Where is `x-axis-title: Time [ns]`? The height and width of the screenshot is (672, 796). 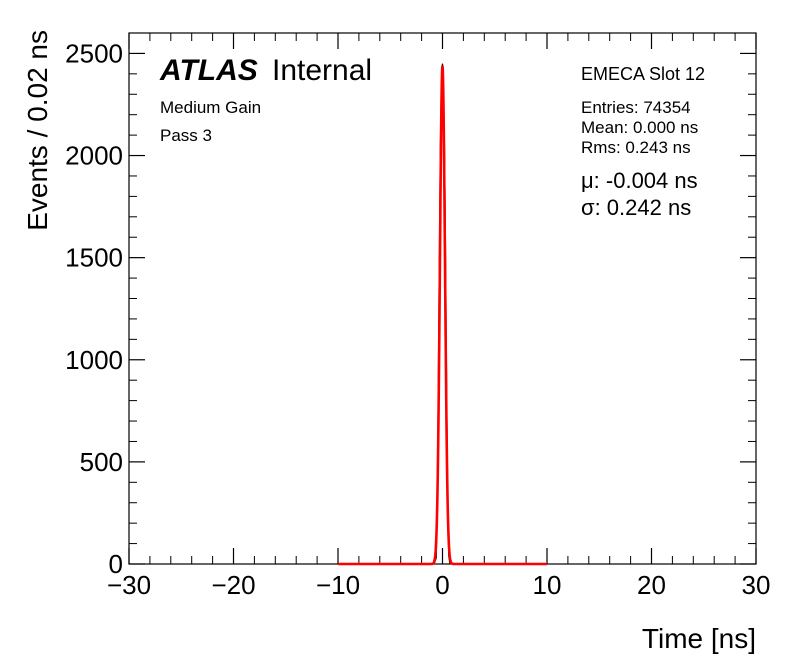 x-axis-title: Time [ns] is located at coordinates (699, 638).